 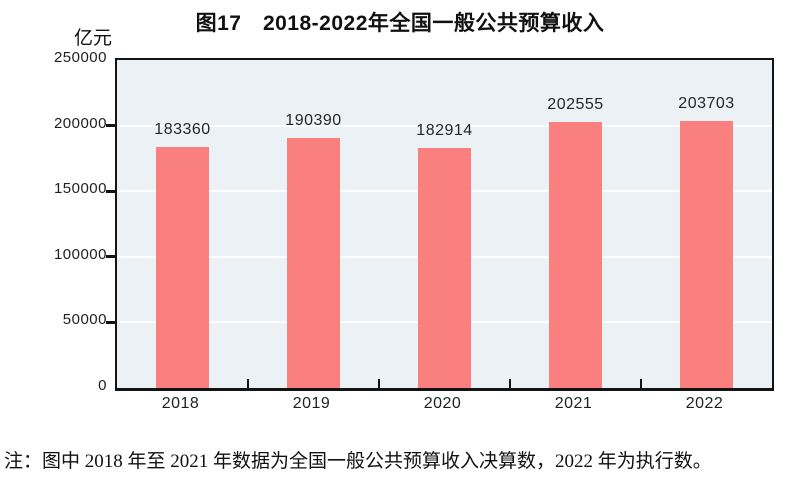 What do you see at coordinates (182, 130) in the screenshot?
I see `bar-value-label: 183360` at bounding box center [182, 130].